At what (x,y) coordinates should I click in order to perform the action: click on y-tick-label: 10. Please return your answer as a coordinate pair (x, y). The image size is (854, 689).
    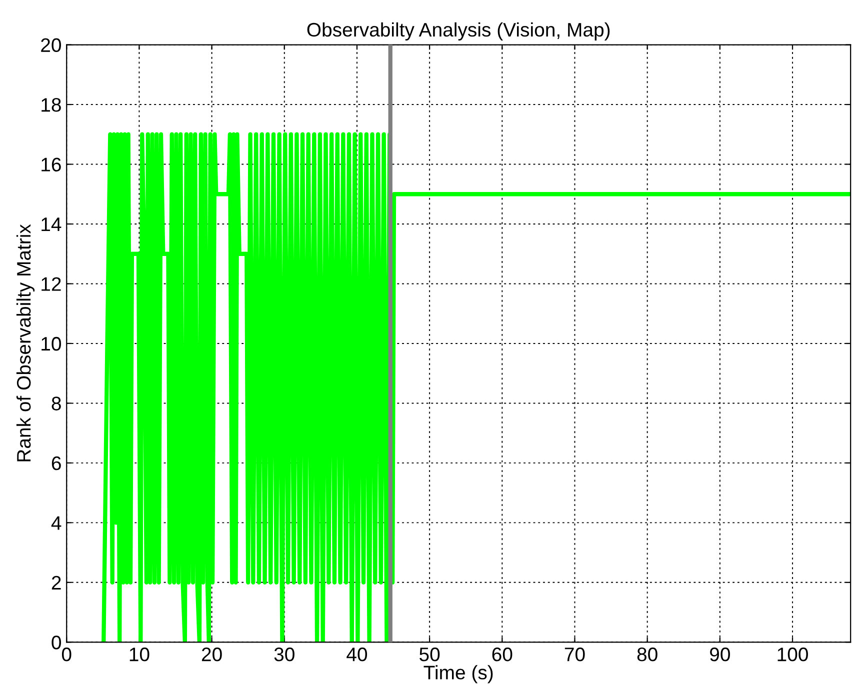
    Looking at the image, I should click on (51, 343).